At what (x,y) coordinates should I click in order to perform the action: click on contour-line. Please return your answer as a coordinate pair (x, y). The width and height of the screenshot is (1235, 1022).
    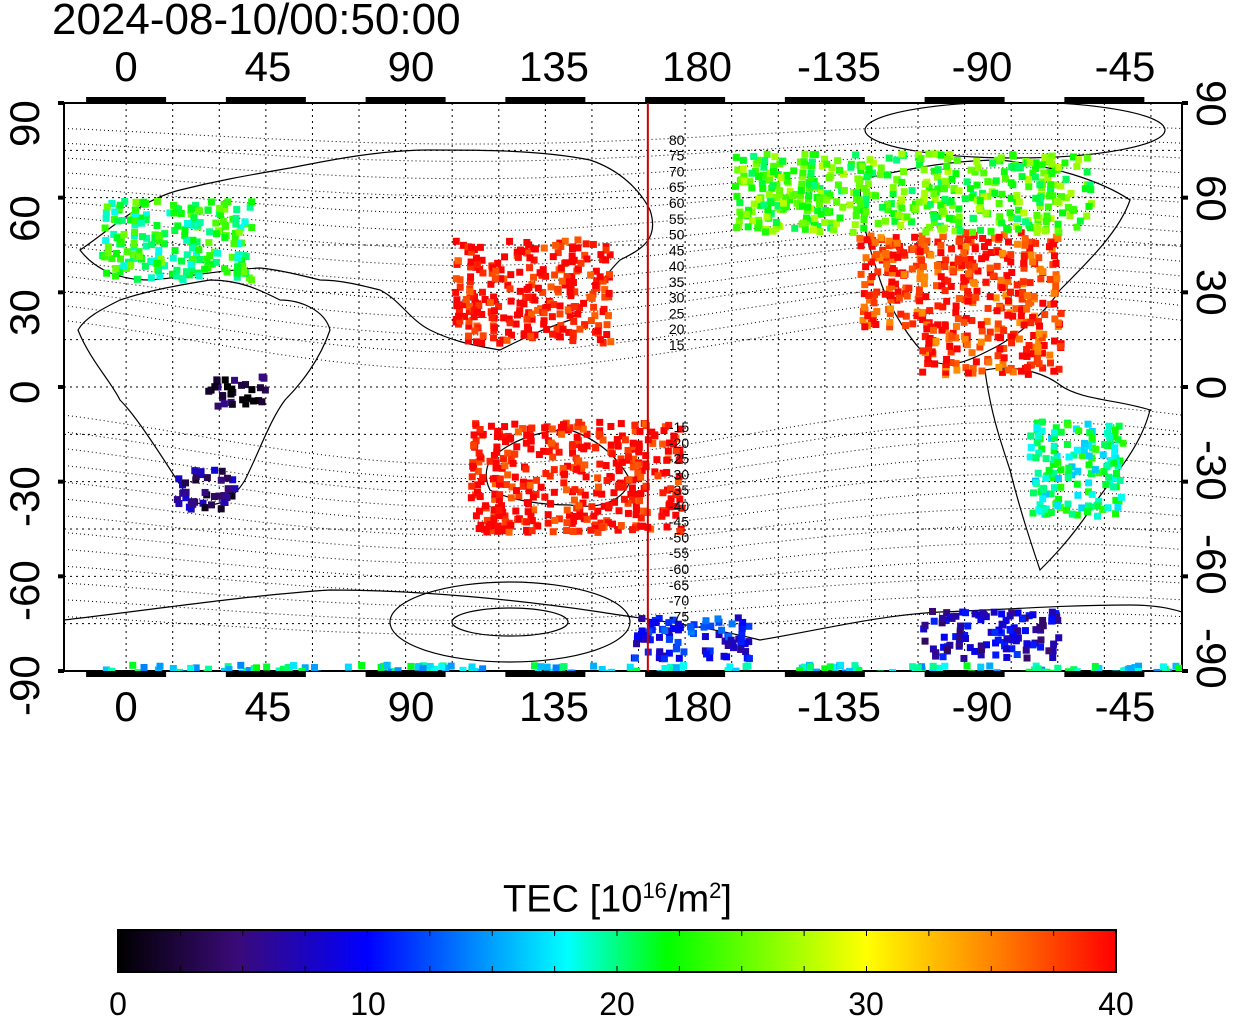
    Looking at the image, I should click on (623, 545).